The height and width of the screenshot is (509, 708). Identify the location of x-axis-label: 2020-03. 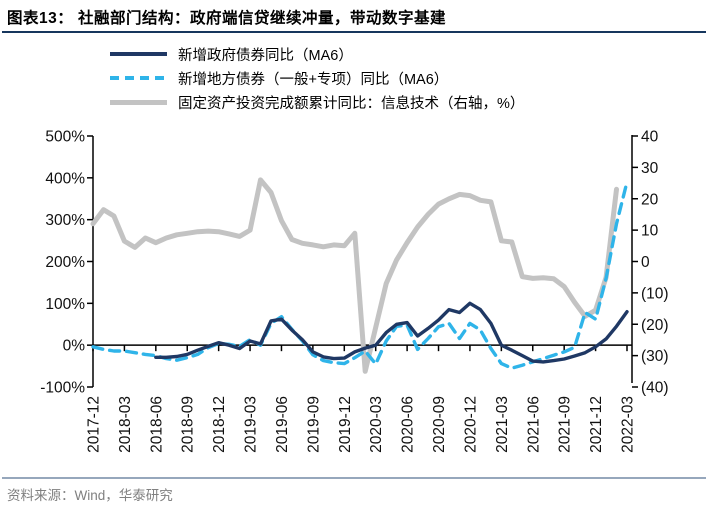
(376, 424).